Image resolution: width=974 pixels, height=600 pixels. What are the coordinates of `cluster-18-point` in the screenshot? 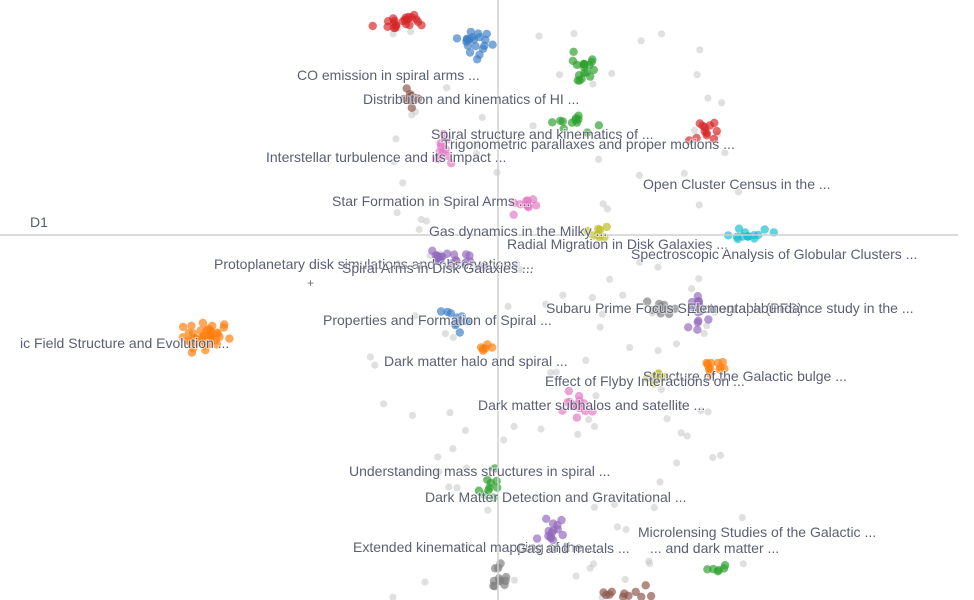 It's located at (653, 383).